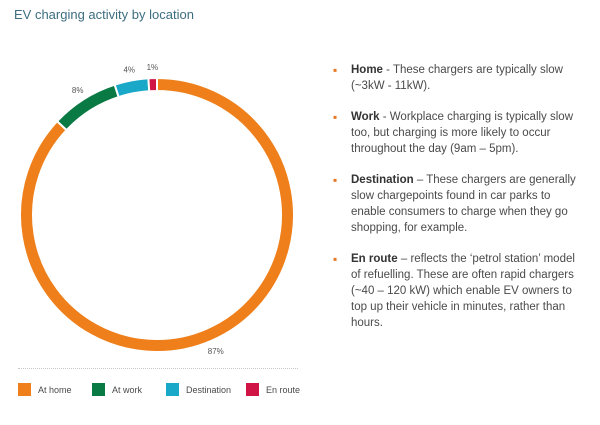 The height and width of the screenshot is (425, 600). Describe the element at coordinates (382, 180) in the screenshot. I see `note-term: Destination` at that location.